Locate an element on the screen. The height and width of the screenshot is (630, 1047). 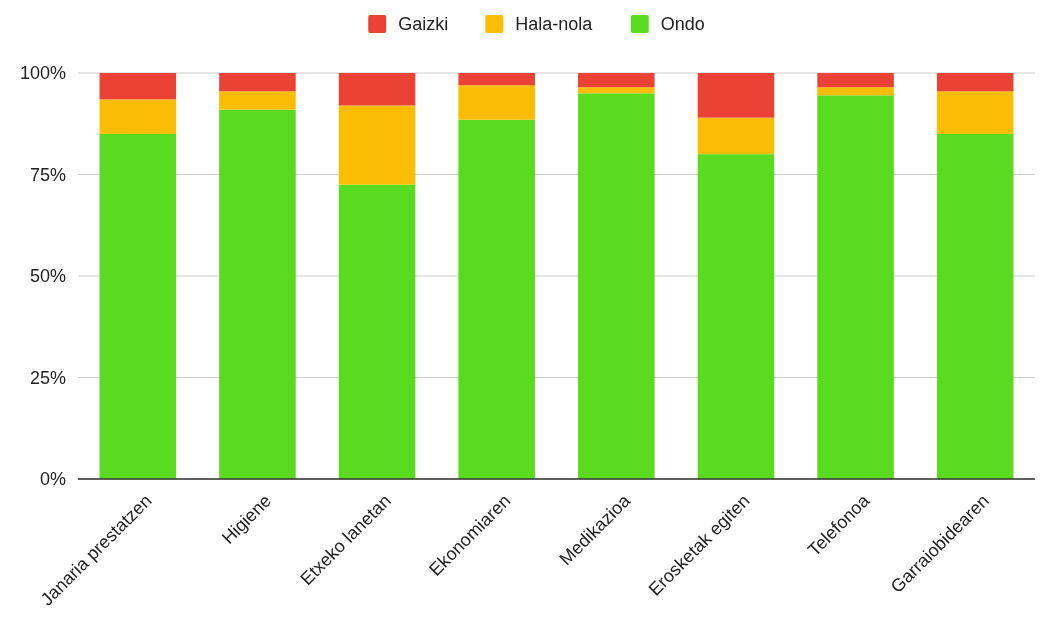
y-tick-label: 100% is located at coordinates (42, 73).